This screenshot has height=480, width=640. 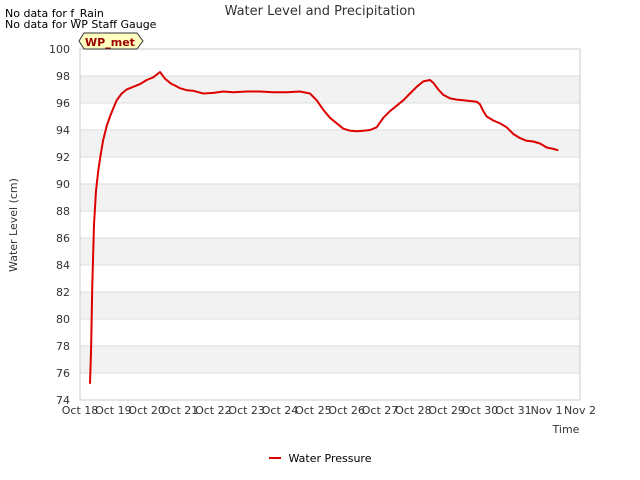 I want to click on y-tick-label: 76, so click(x=63, y=373).